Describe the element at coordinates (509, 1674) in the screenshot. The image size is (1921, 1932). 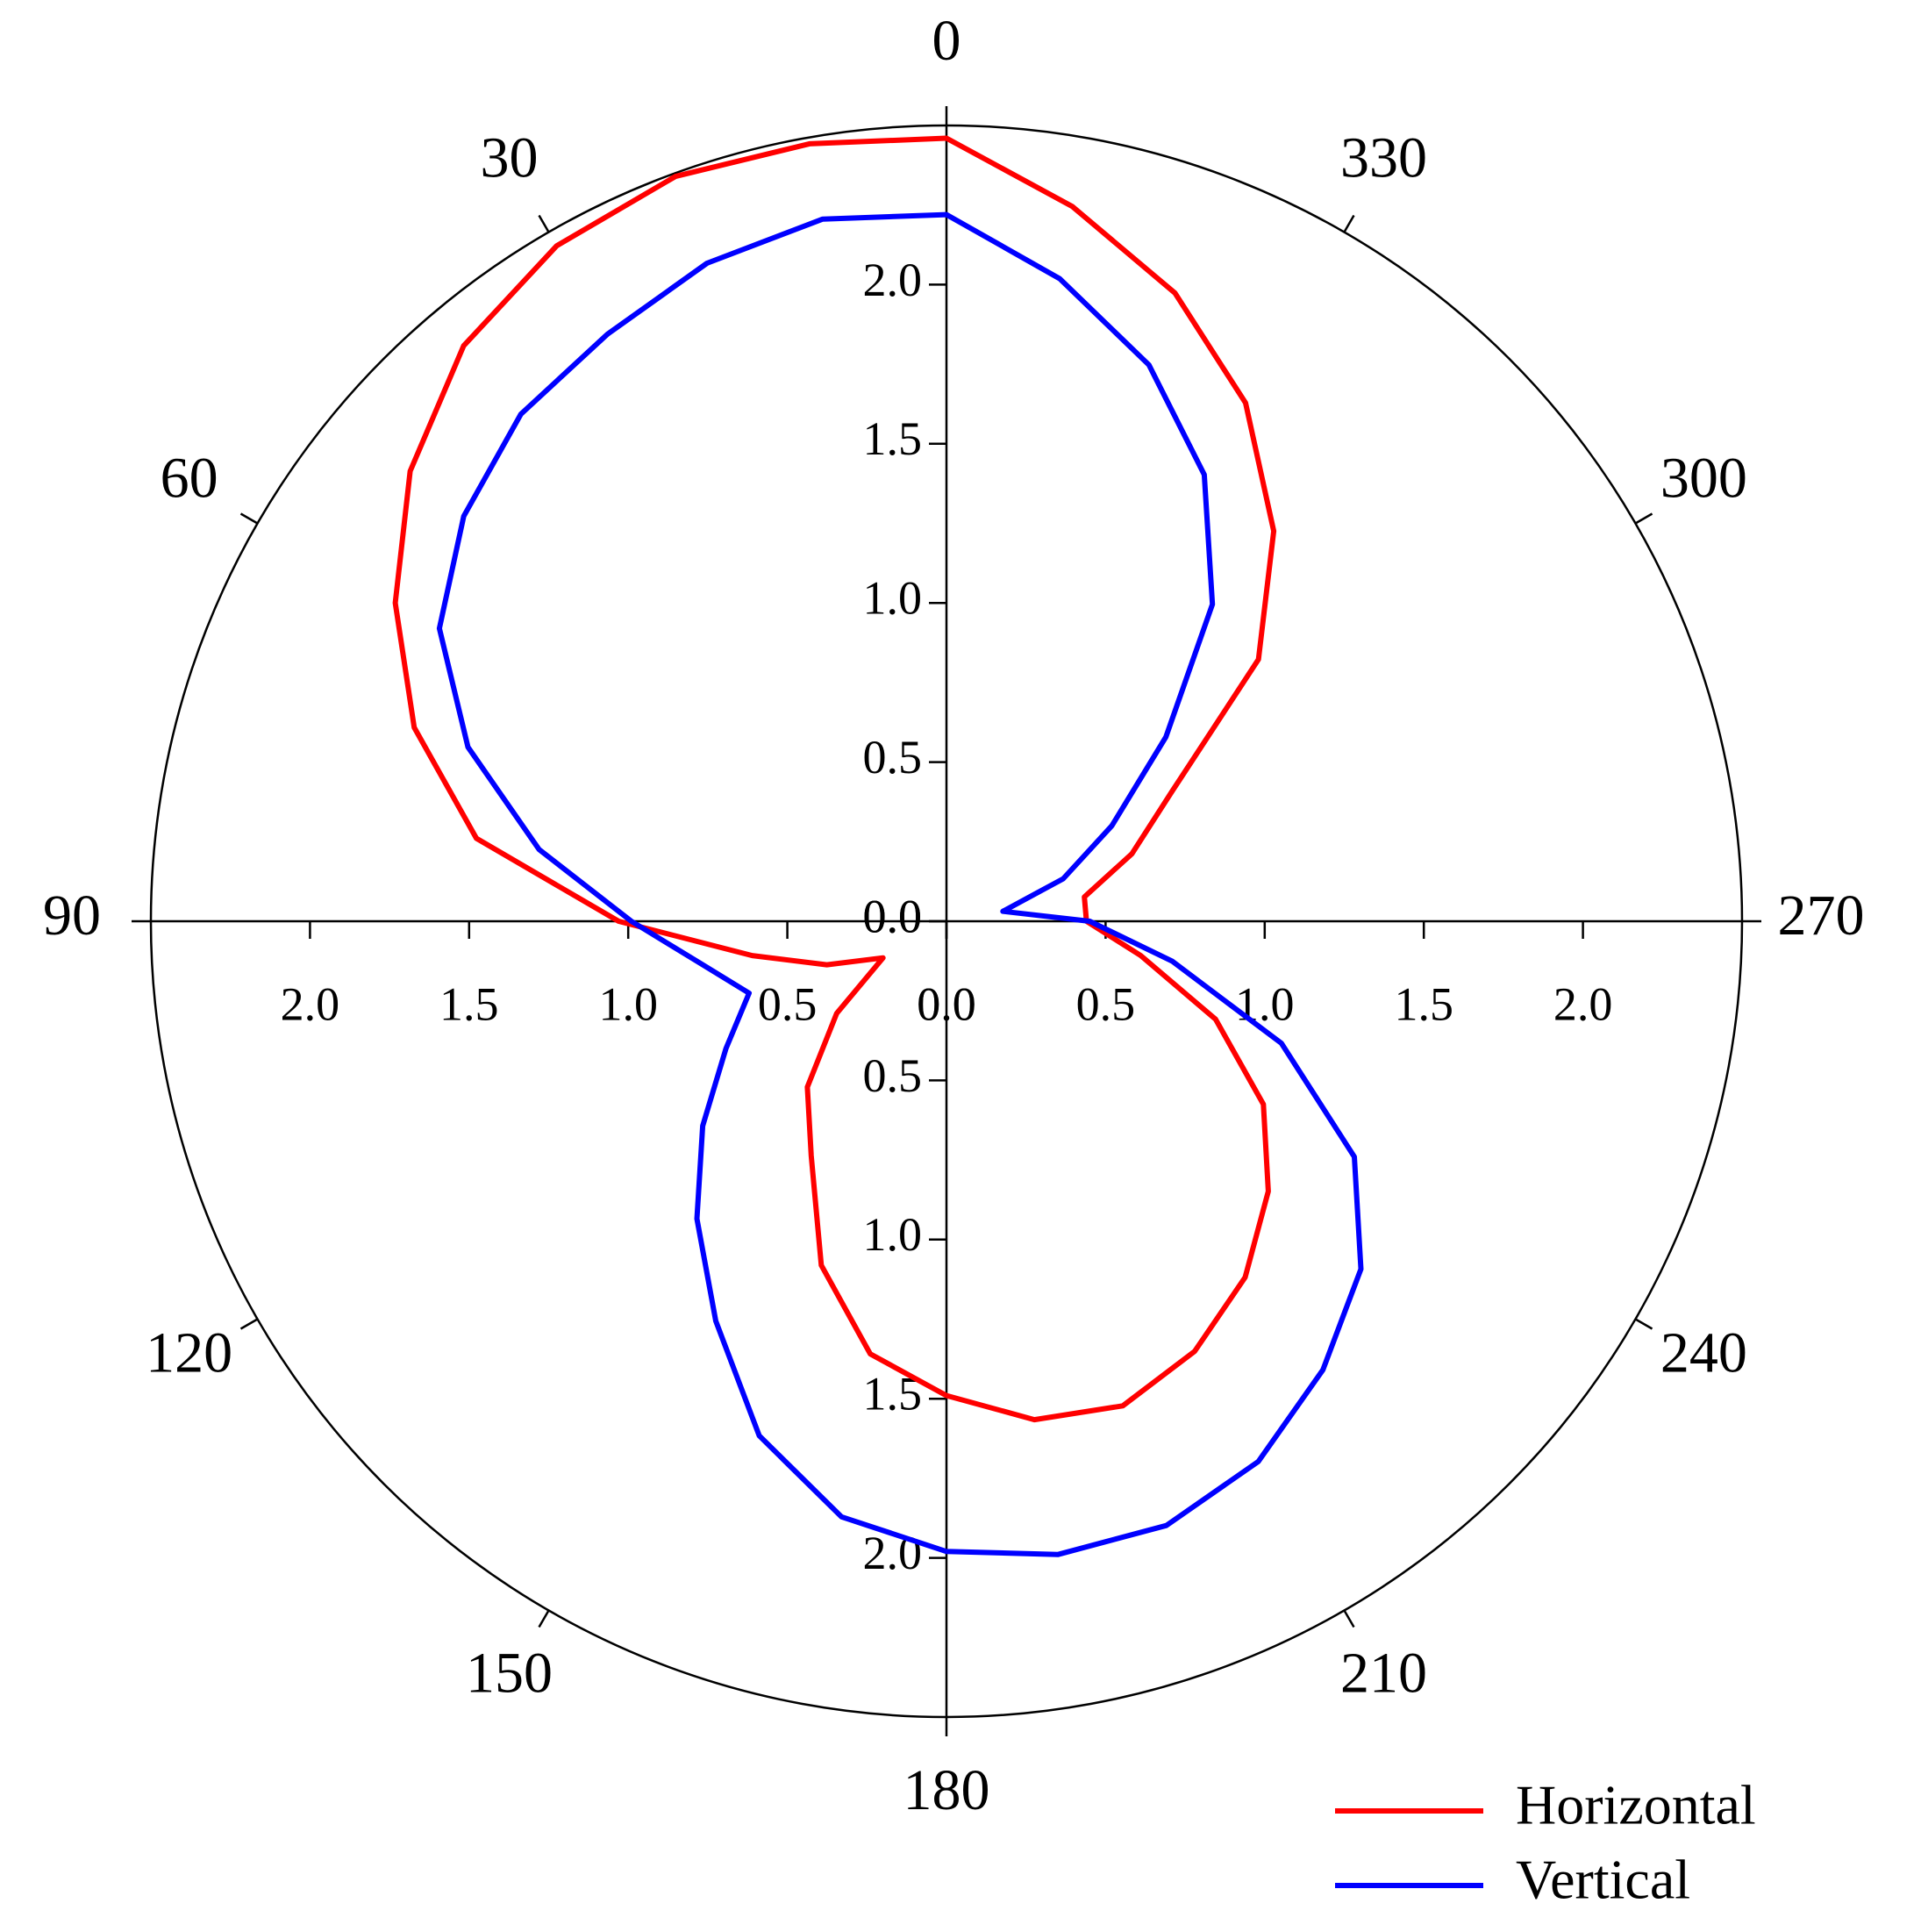
I see `angle-label: 150` at that location.